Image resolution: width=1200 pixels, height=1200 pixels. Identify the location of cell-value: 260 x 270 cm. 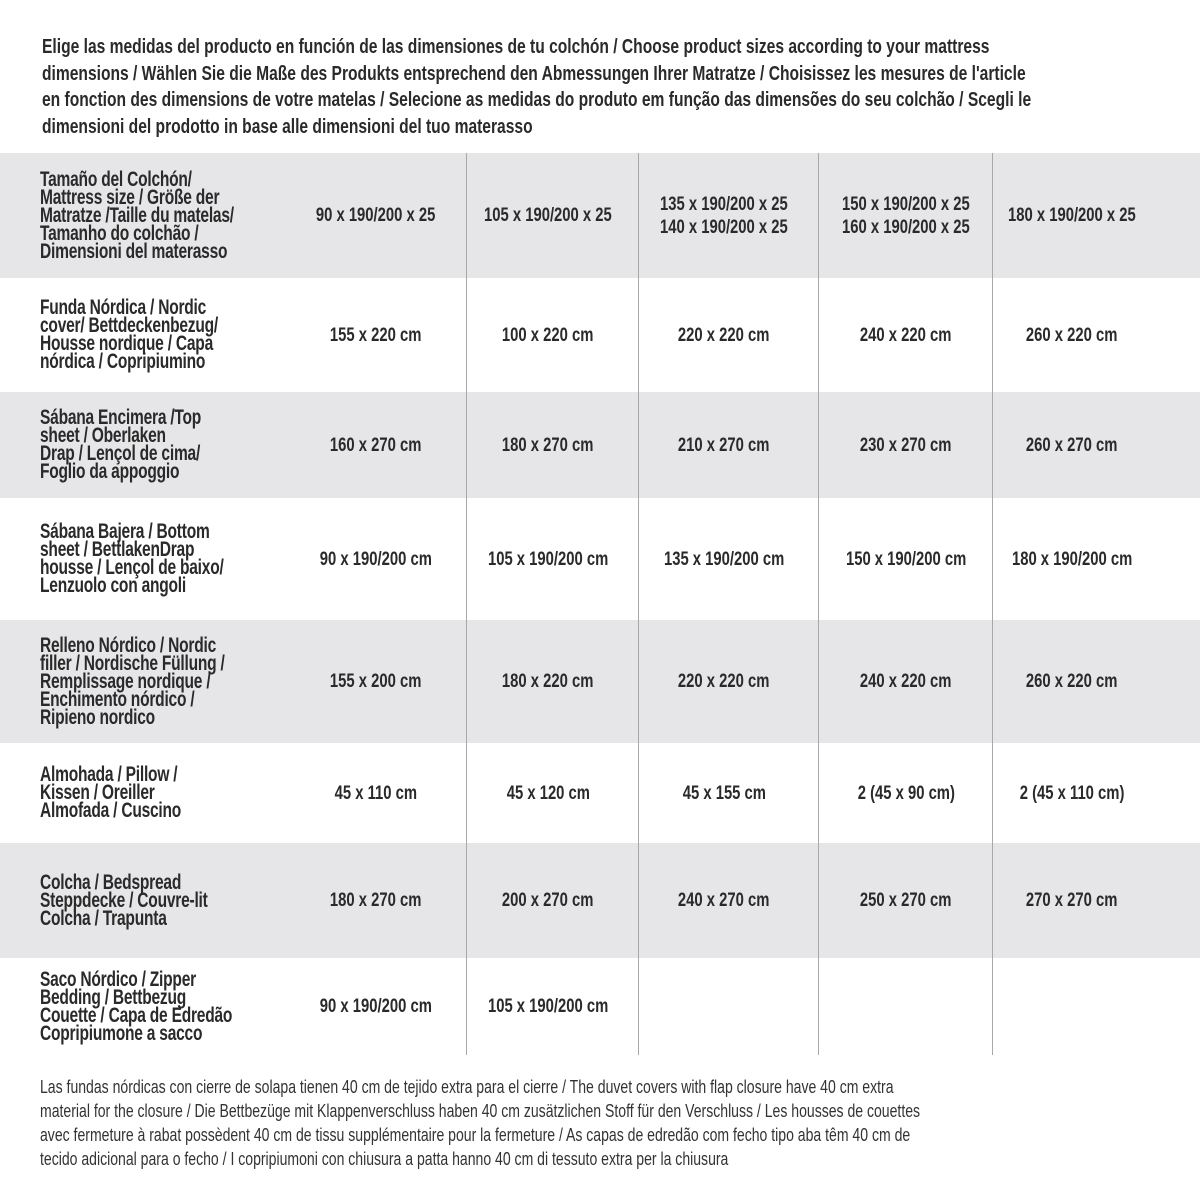
(1072, 445).